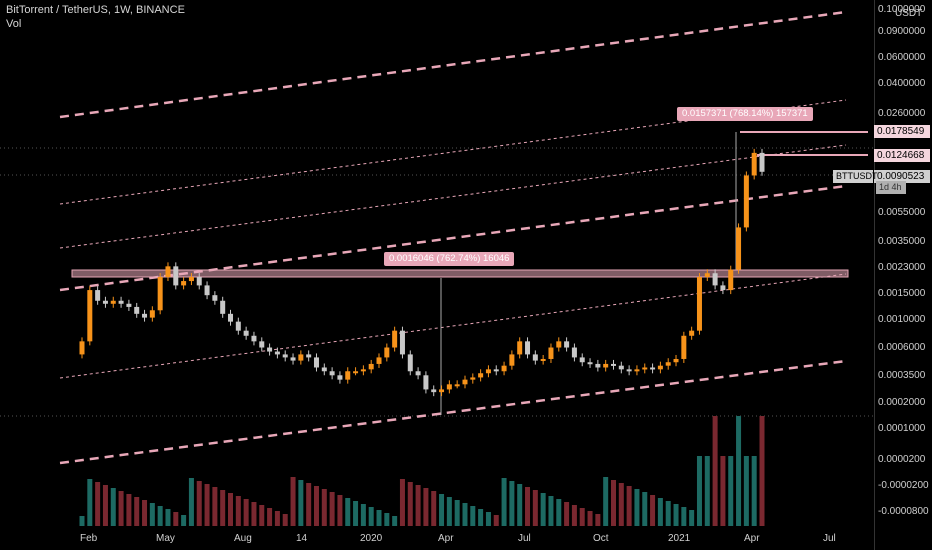  I want to click on price-axis-tick: 0.0023000, so click(902, 267).